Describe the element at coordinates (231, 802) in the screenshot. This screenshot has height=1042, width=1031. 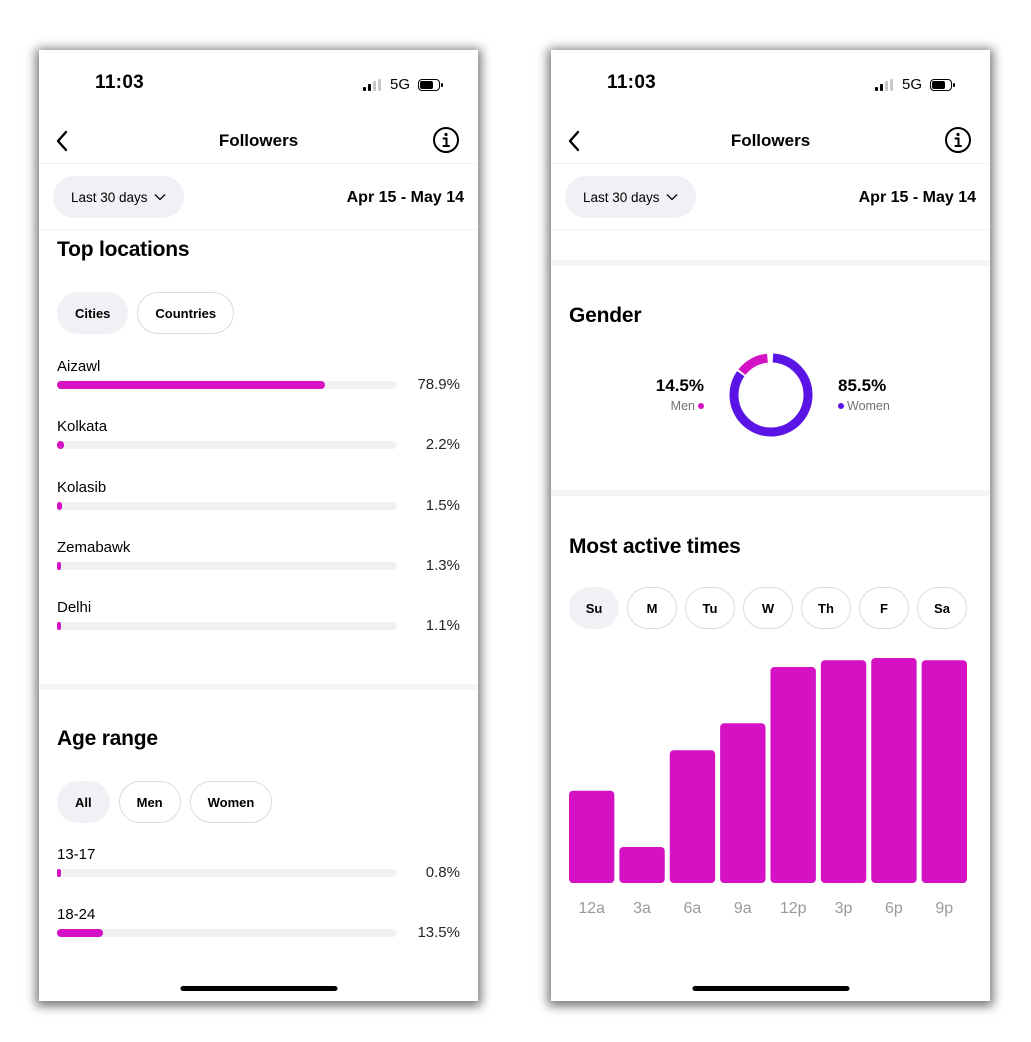
I see `tab-women: Women` at that location.